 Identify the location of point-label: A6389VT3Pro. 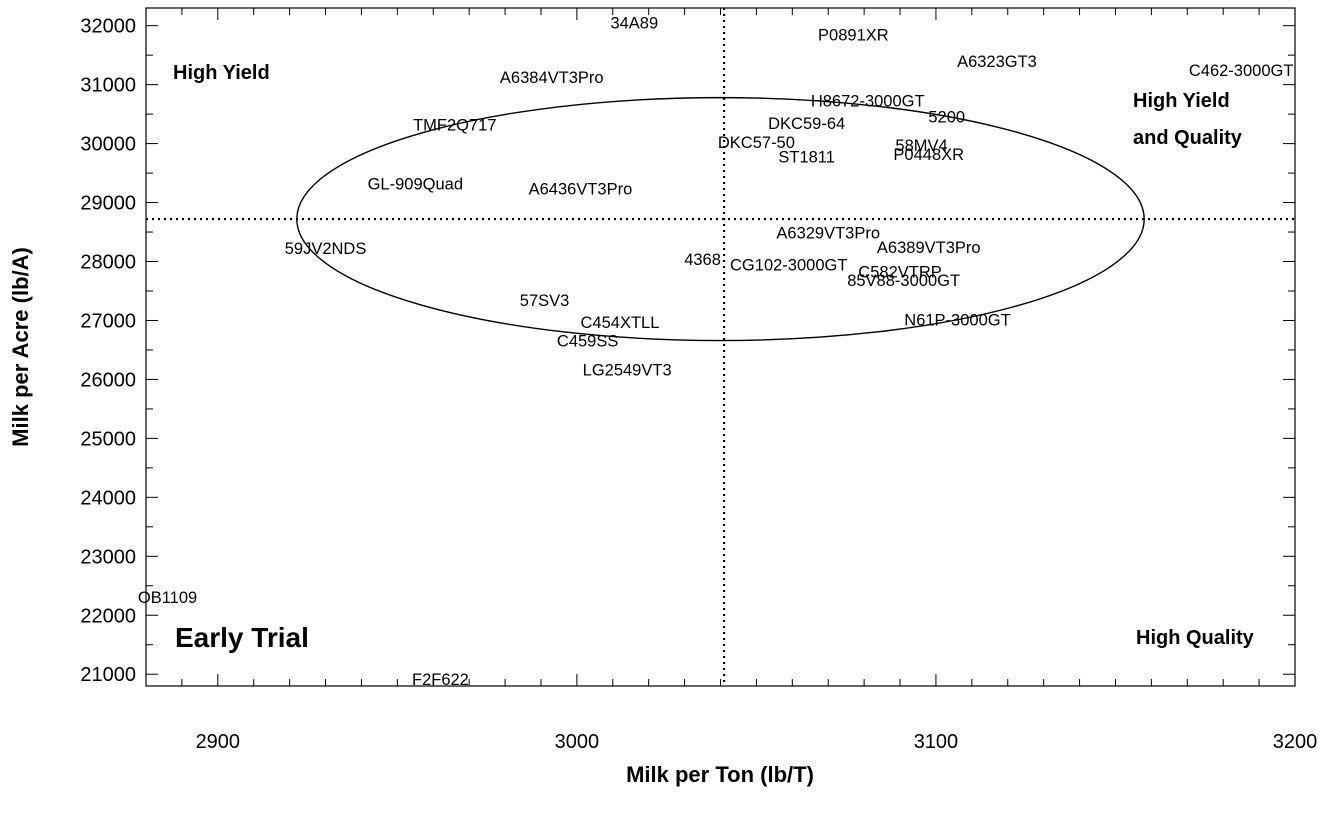
(929, 248).